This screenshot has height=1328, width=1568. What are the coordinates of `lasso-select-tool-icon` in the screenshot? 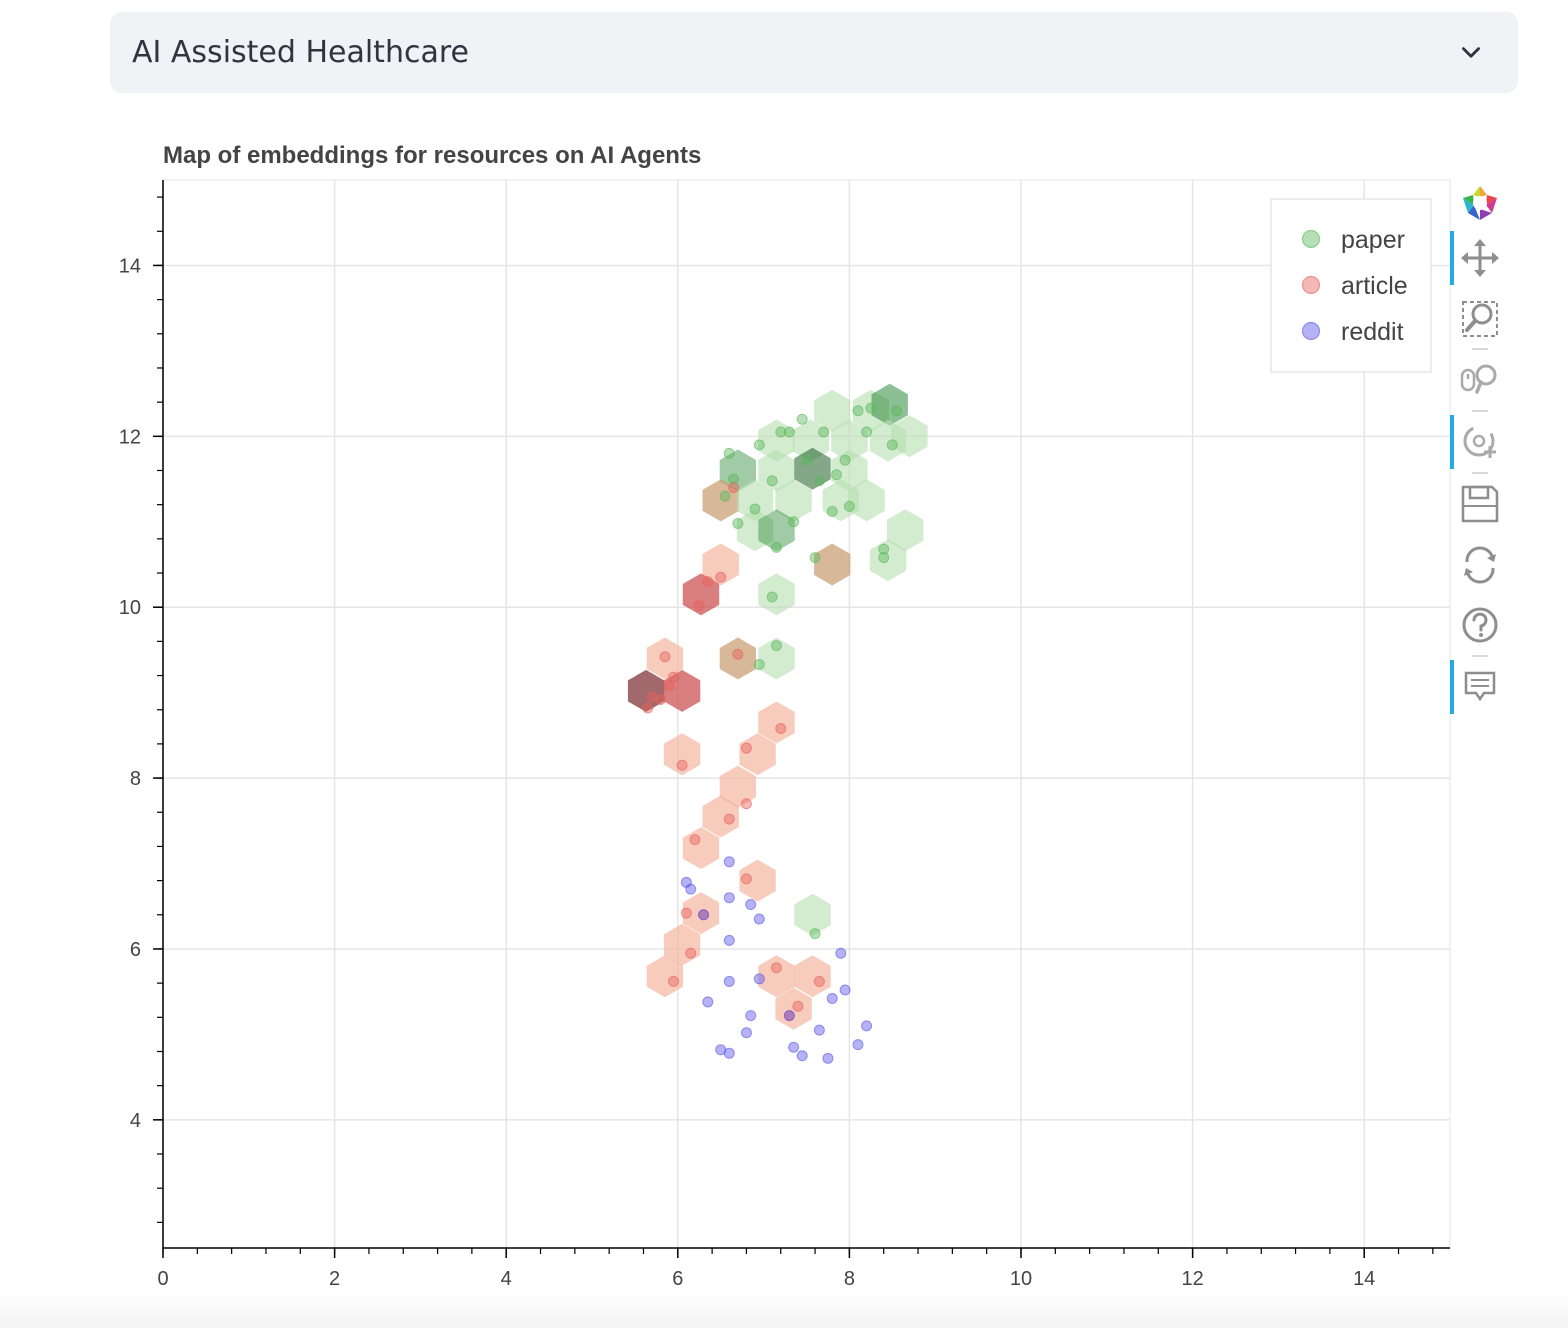 It's located at (1479, 441).